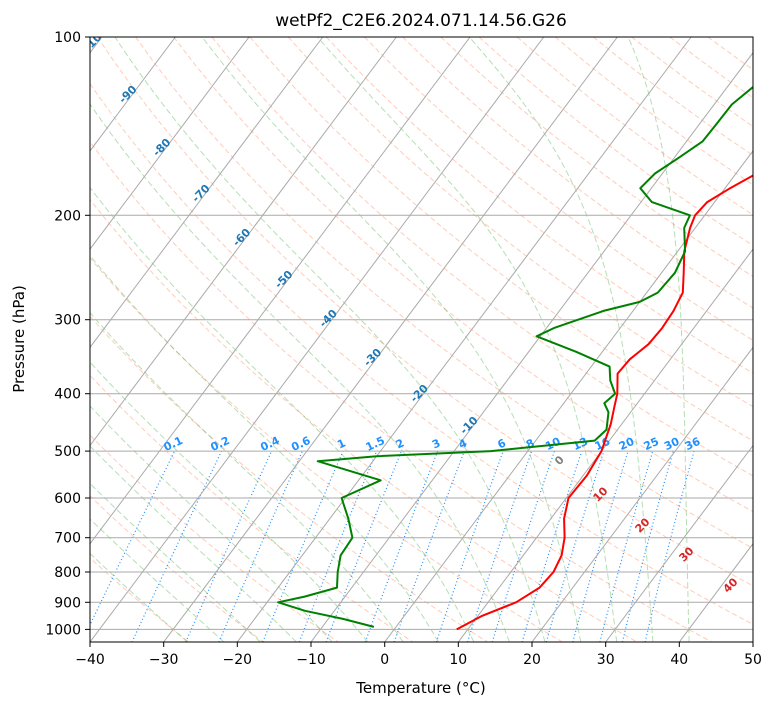 The height and width of the screenshot is (708, 775). What do you see at coordinates (672, 444) in the screenshot?
I see `mixing-ratio-label: 30` at bounding box center [672, 444].